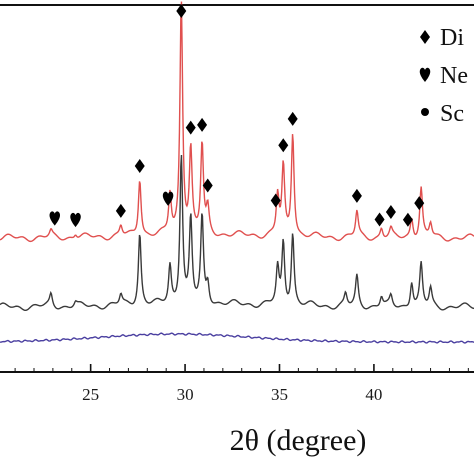 Image resolution: width=474 pixels, height=474 pixels. What do you see at coordinates (425, 37) in the screenshot?
I see `legend-diamond-icon` at bounding box center [425, 37].